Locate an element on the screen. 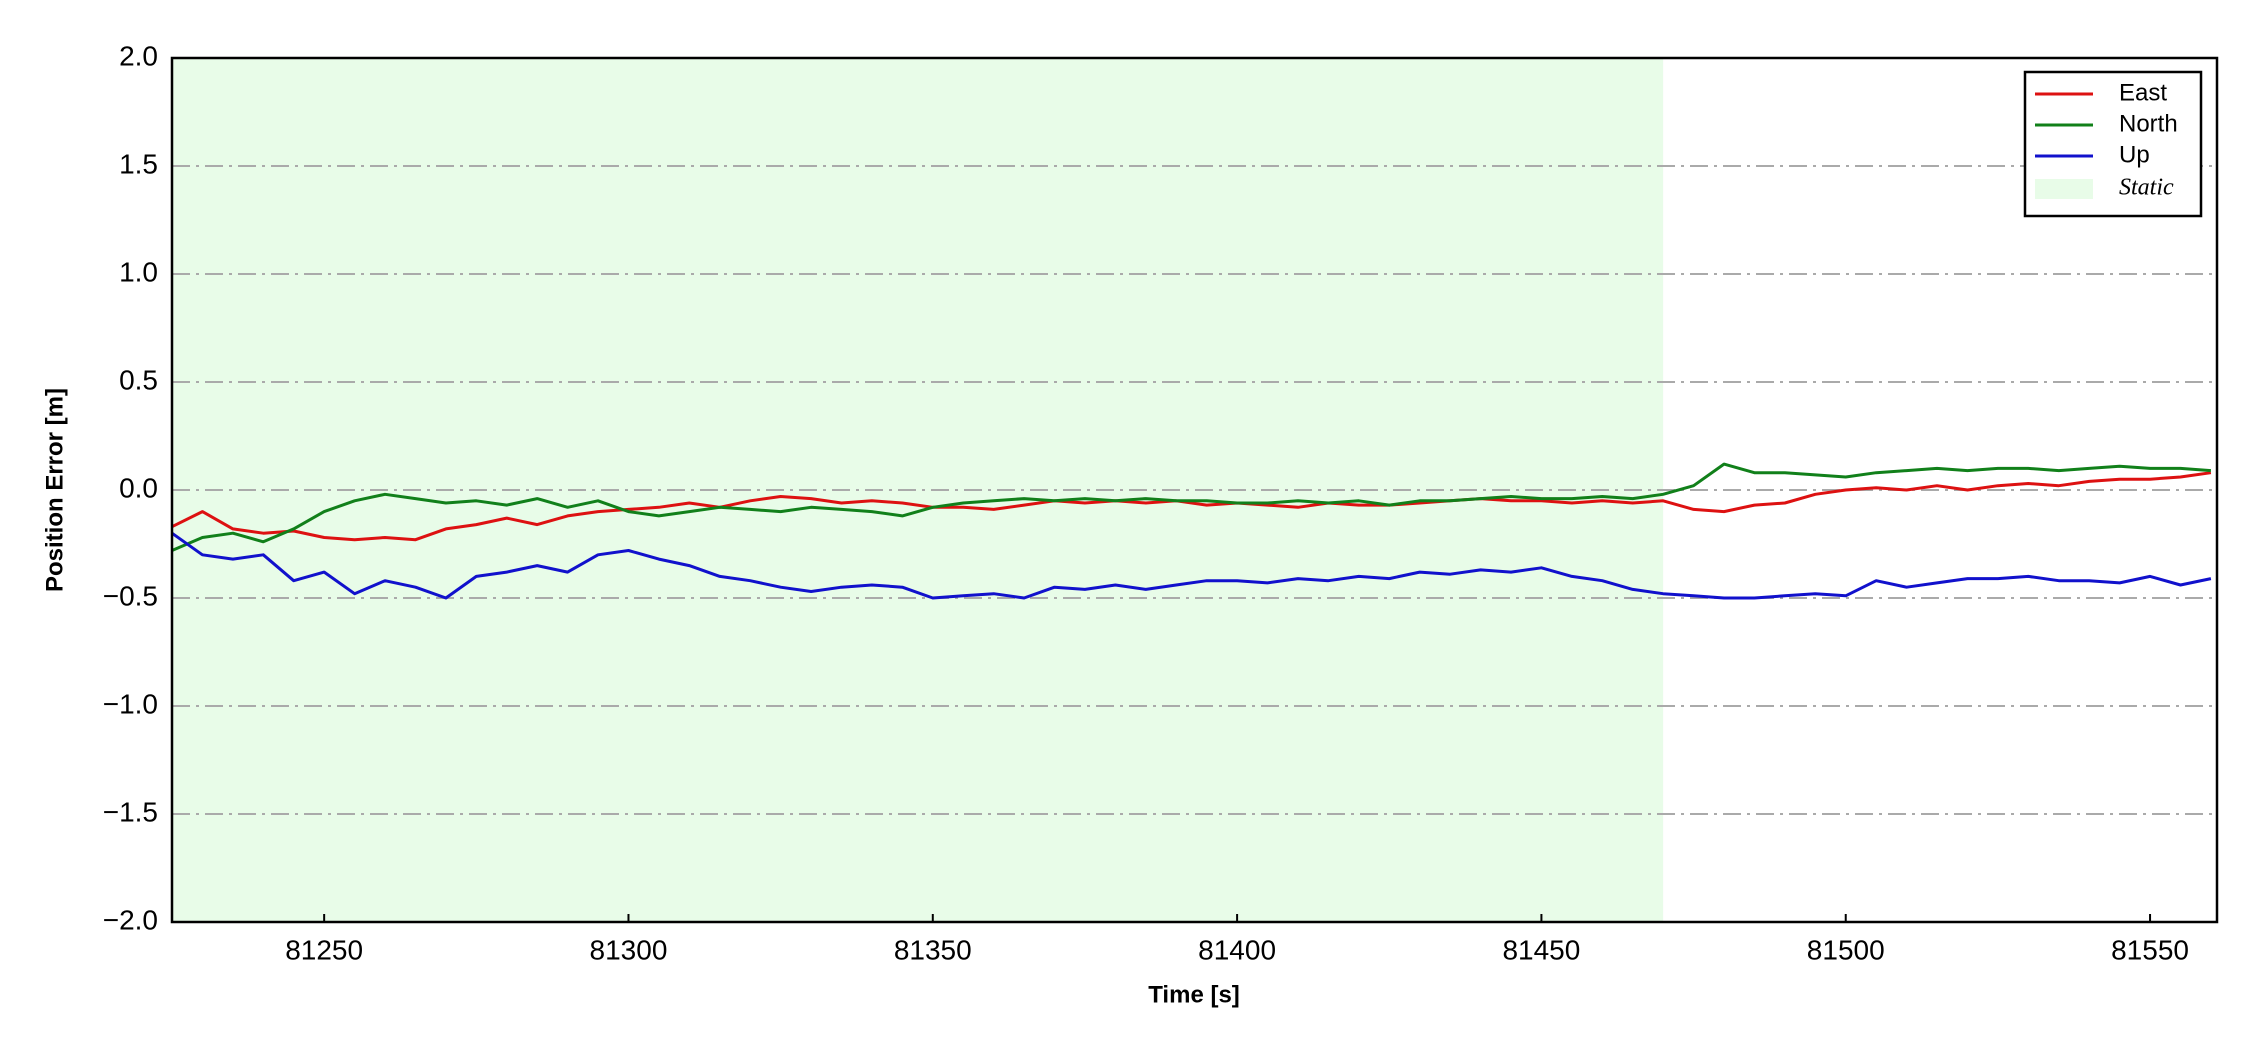  y-tick-label: −2.0 is located at coordinates (130, 919).